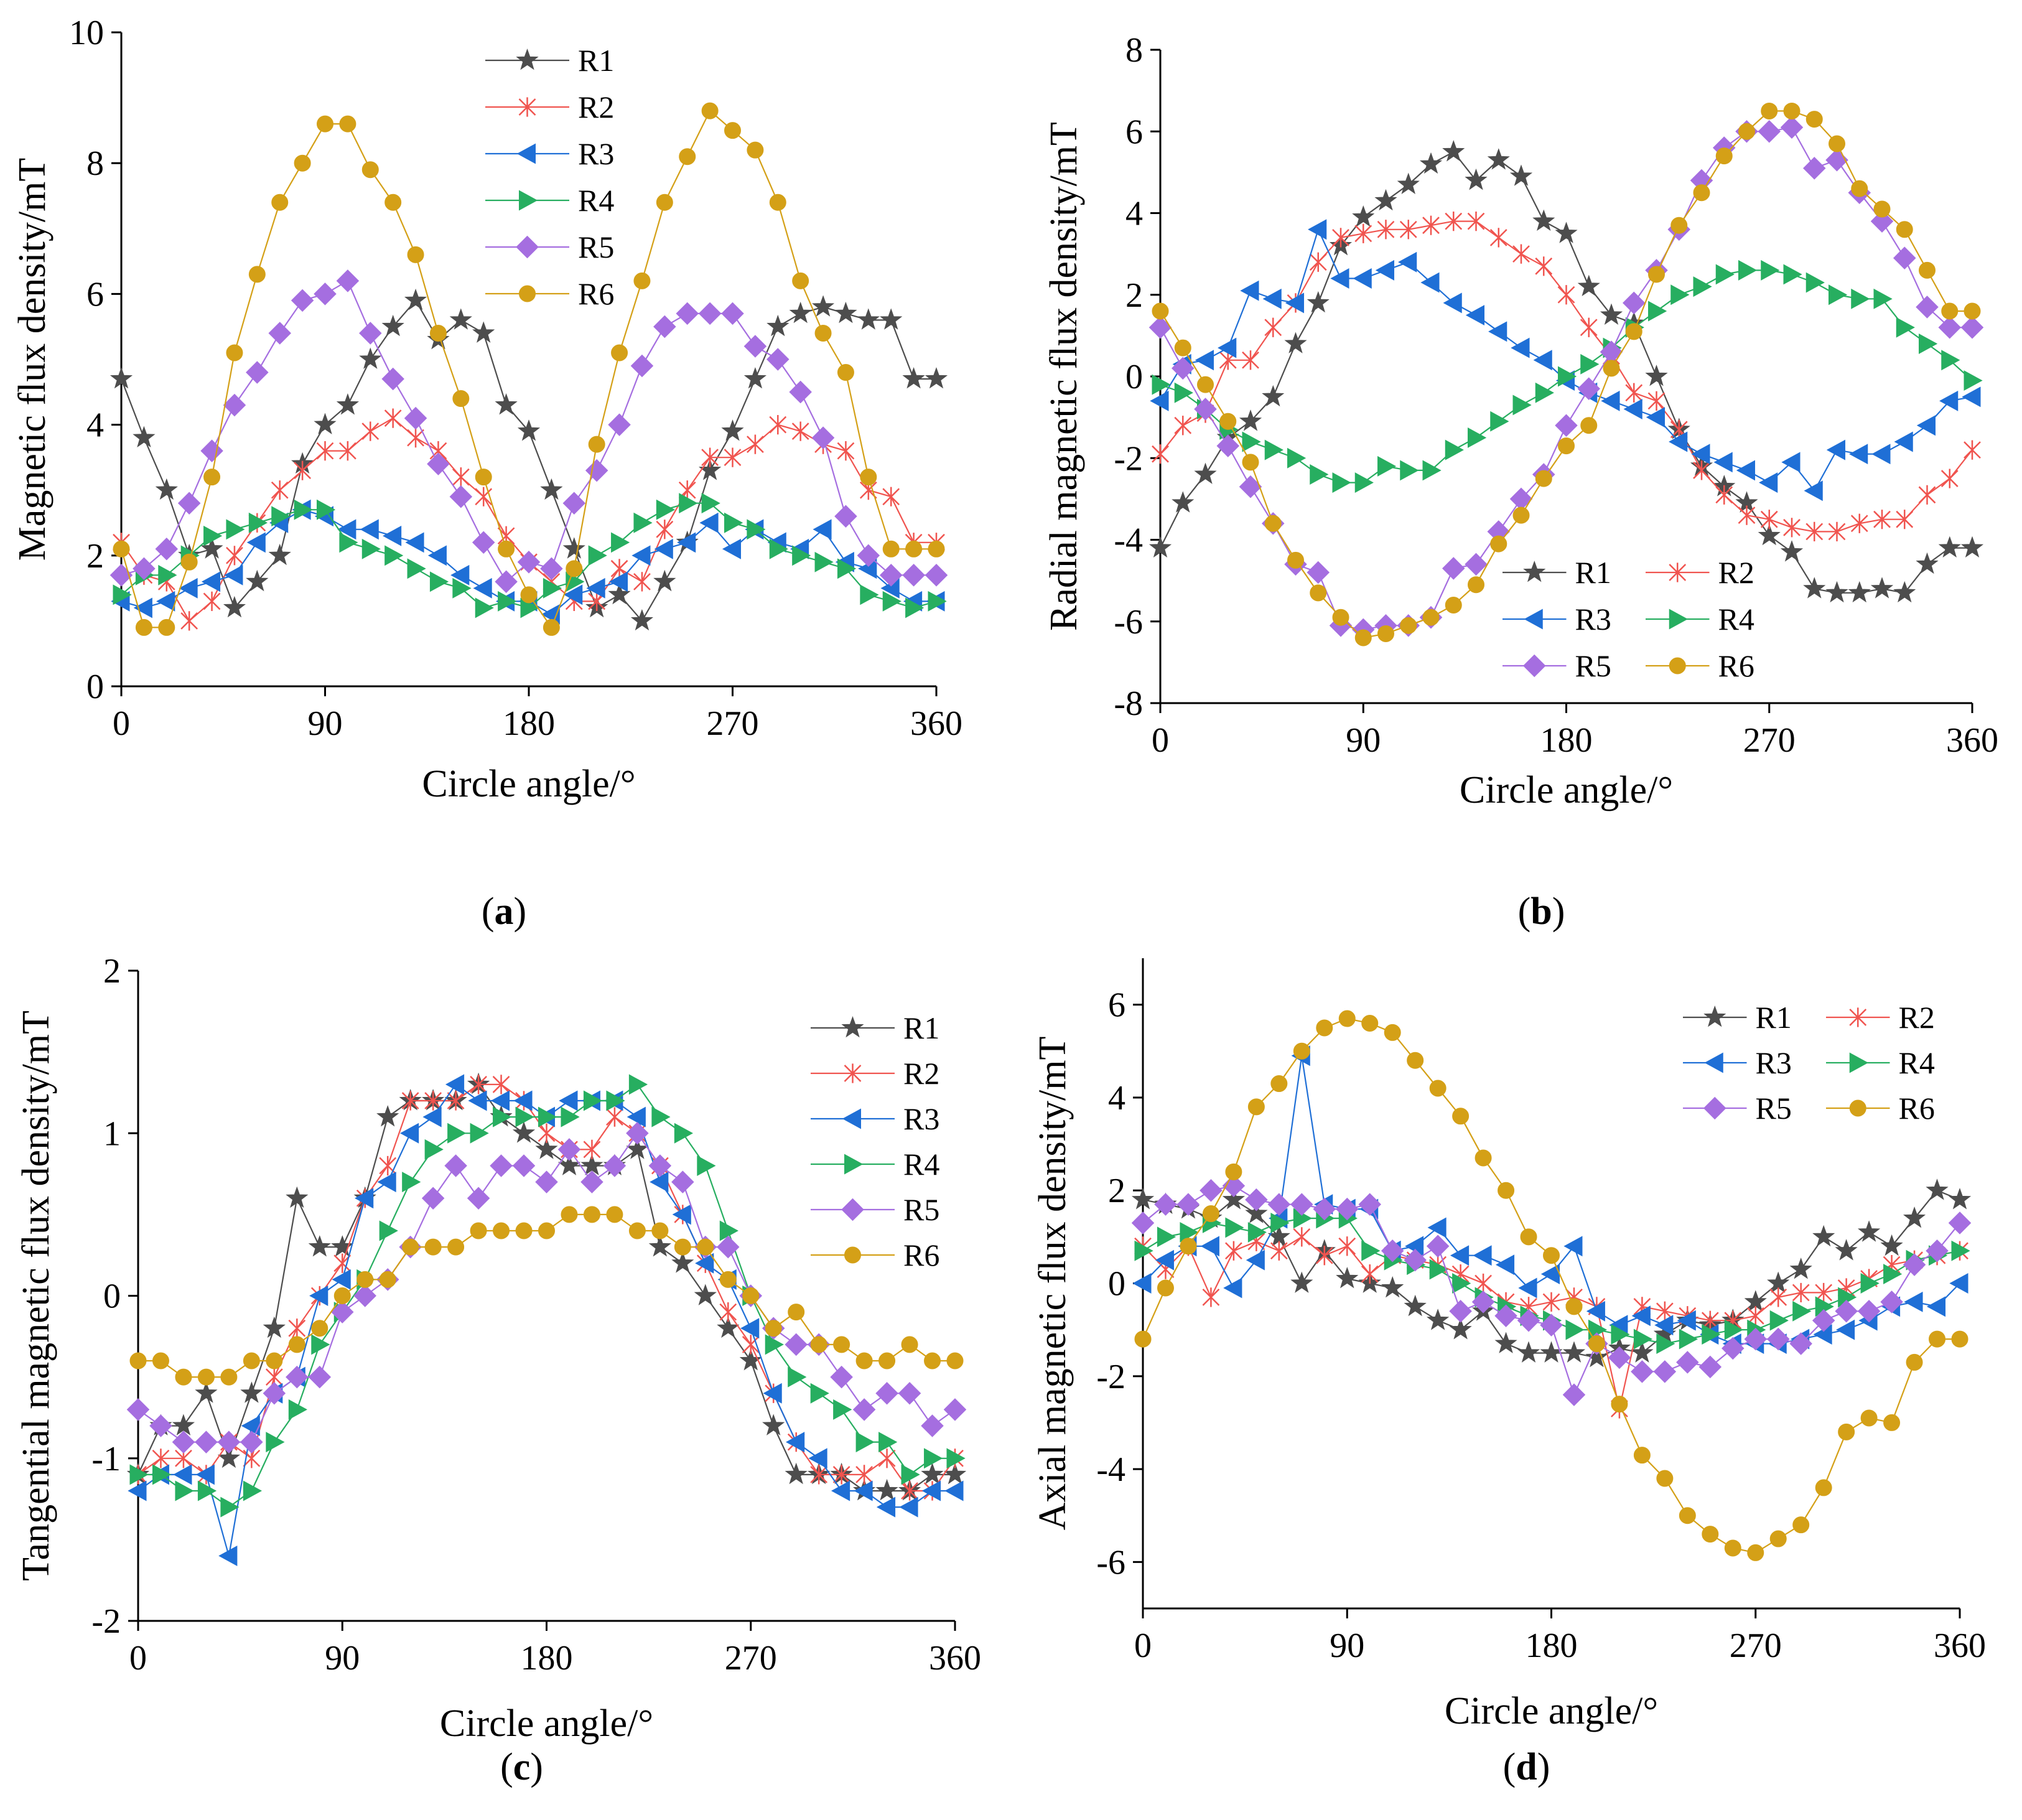  What do you see at coordinates (596, 153) in the screenshot?
I see `legend-label: R3` at bounding box center [596, 153].